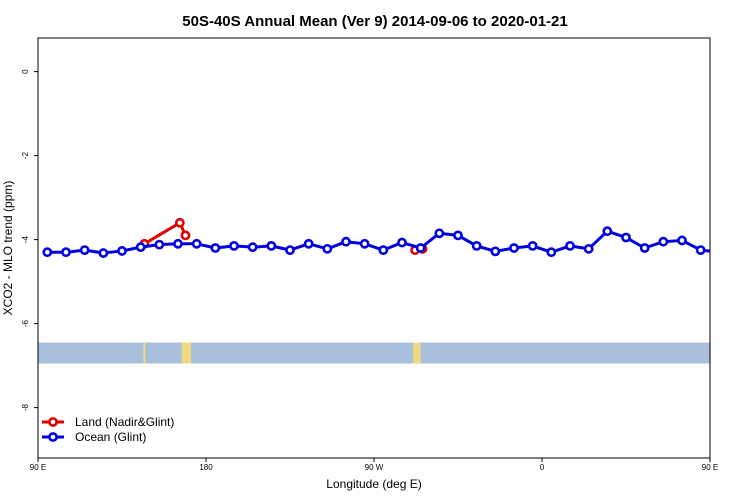 The image size is (750, 500). What do you see at coordinates (374, 353) in the screenshot?
I see `map-strip-ocean` at bounding box center [374, 353].